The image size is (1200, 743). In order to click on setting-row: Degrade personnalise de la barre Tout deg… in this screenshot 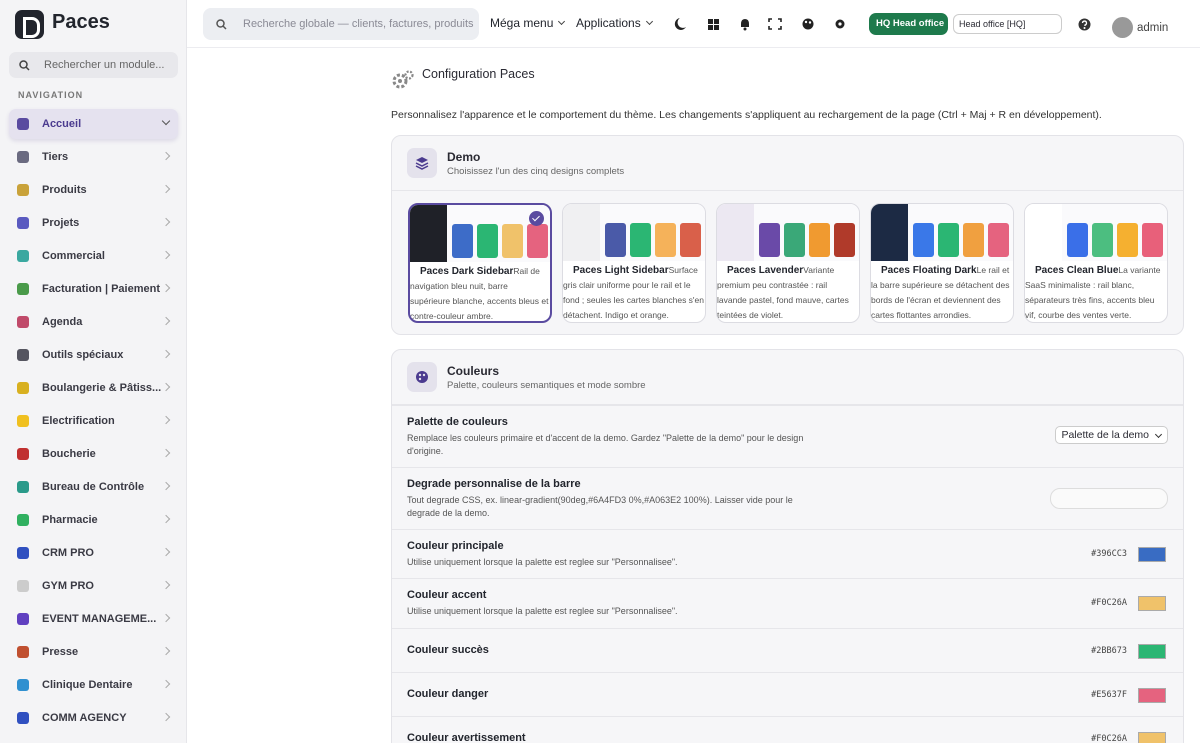, I will do `click(787, 498)`.